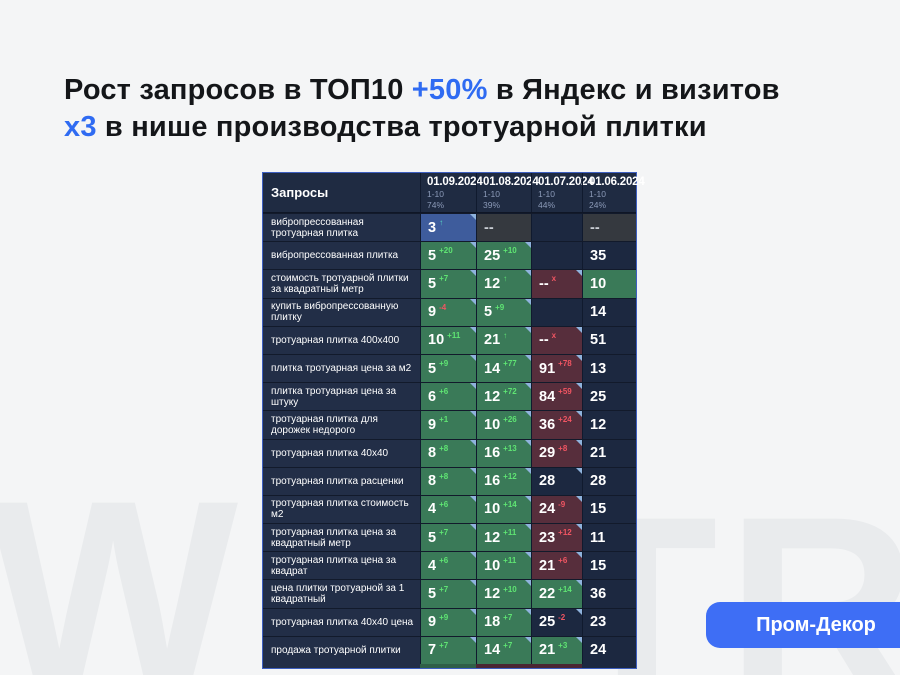 Image resolution: width=900 pixels, height=675 pixels. Describe the element at coordinates (492, 622) in the screenshot. I see `position-value: 18` at that location.